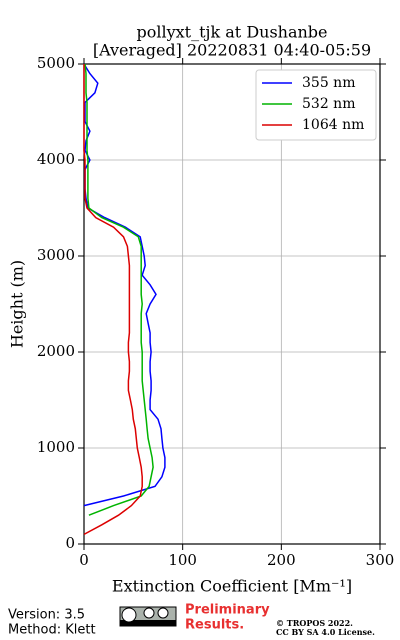 The height and width of the screenshot is (640, 400). Describe the element at coordinates (214, 625) in the screenshot. I see `status: Results.` at that location.